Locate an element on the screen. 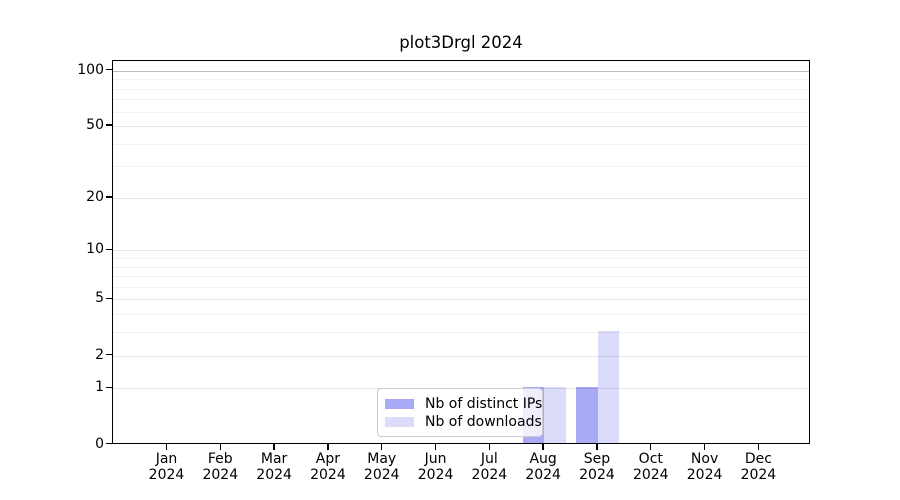  x-tick-month: Apr is located at coordinates (328, 459).